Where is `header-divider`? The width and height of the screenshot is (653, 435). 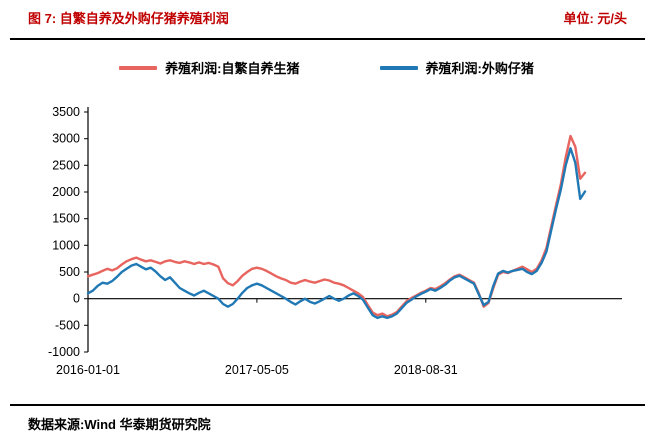 header-divider is located at coordinates (327, 39).